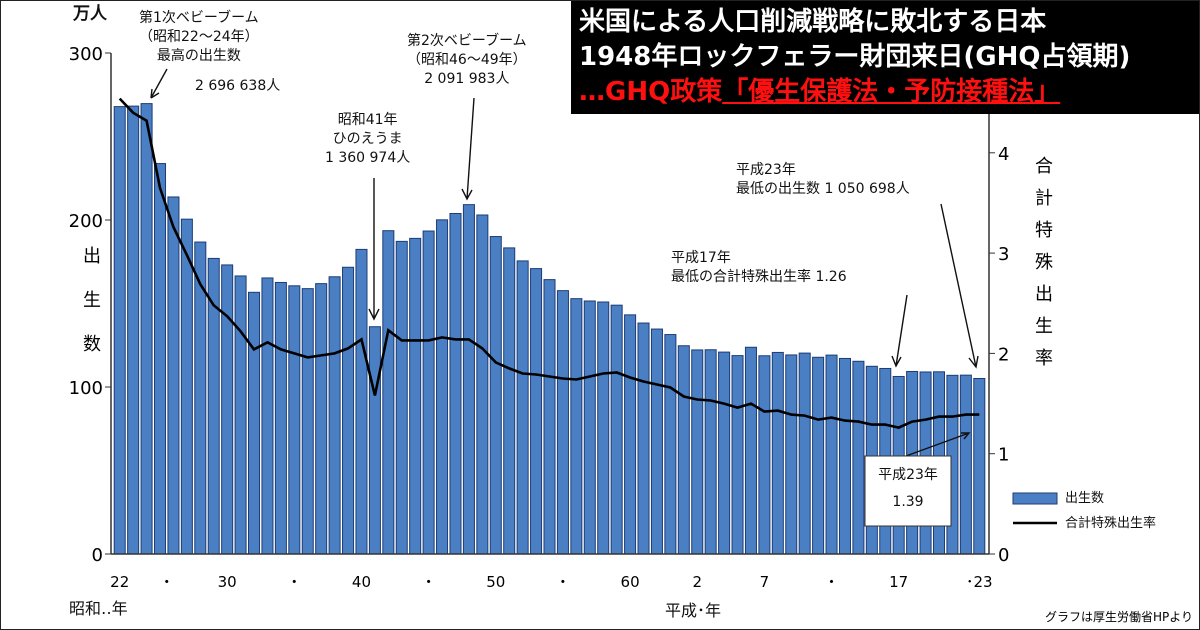  What do you see at coordinates (1044, 294) in the screenshot?
I see `y2-axis-label-char: 出` at bounding box center [1044, 294].